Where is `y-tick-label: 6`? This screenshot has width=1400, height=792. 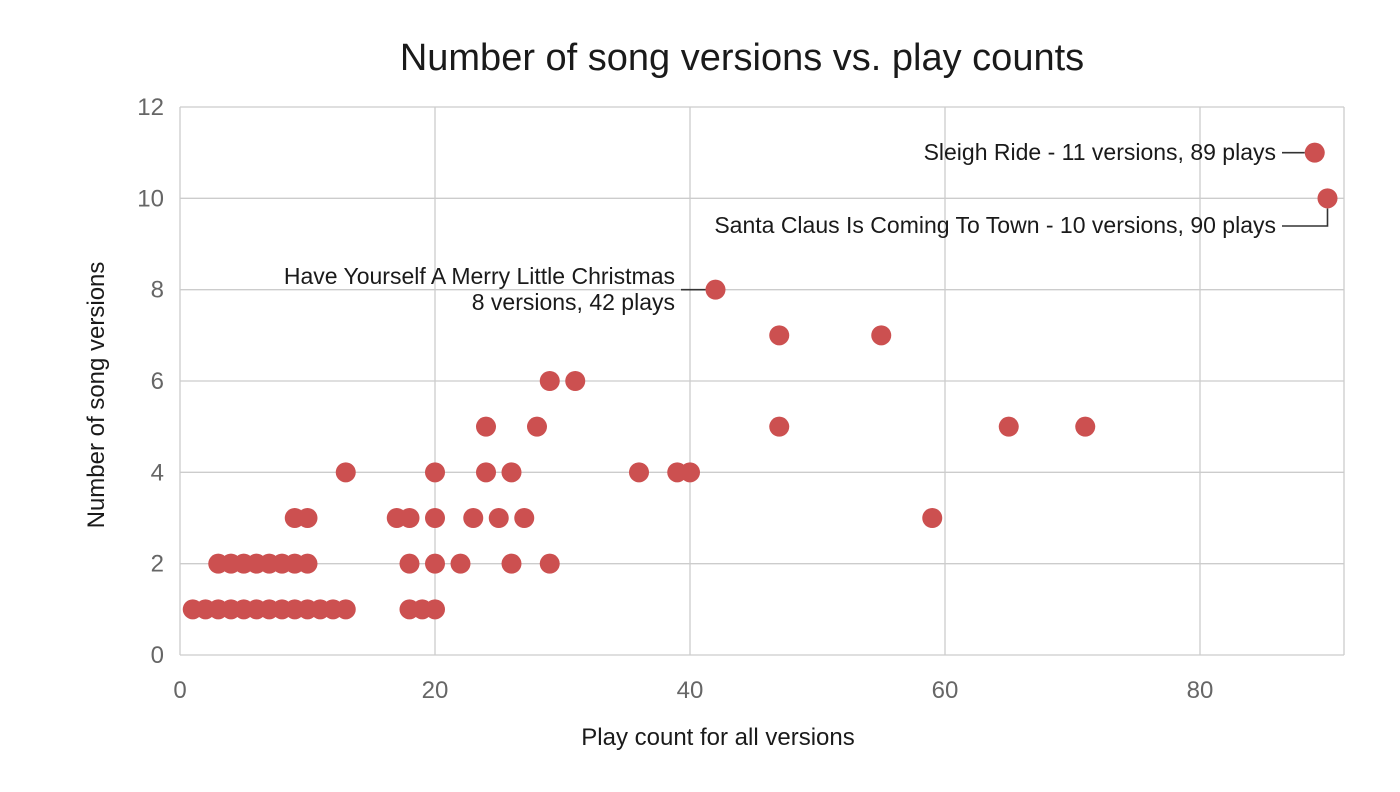
y-tick-label: 6 is located at coordinates (157, 381).